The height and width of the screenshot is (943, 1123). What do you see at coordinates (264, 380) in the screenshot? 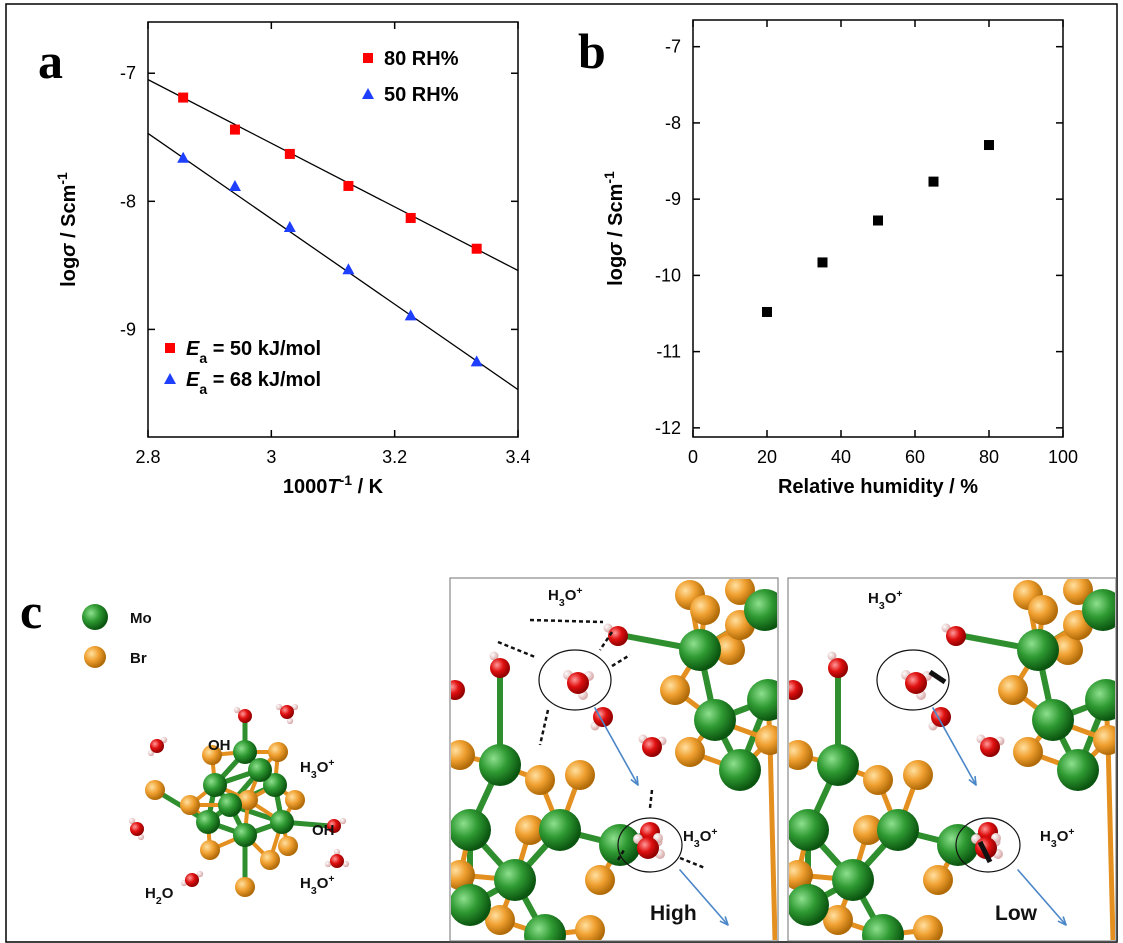
I see `text-part: = 68 kJ/mol` at bounding box center [264, 380].